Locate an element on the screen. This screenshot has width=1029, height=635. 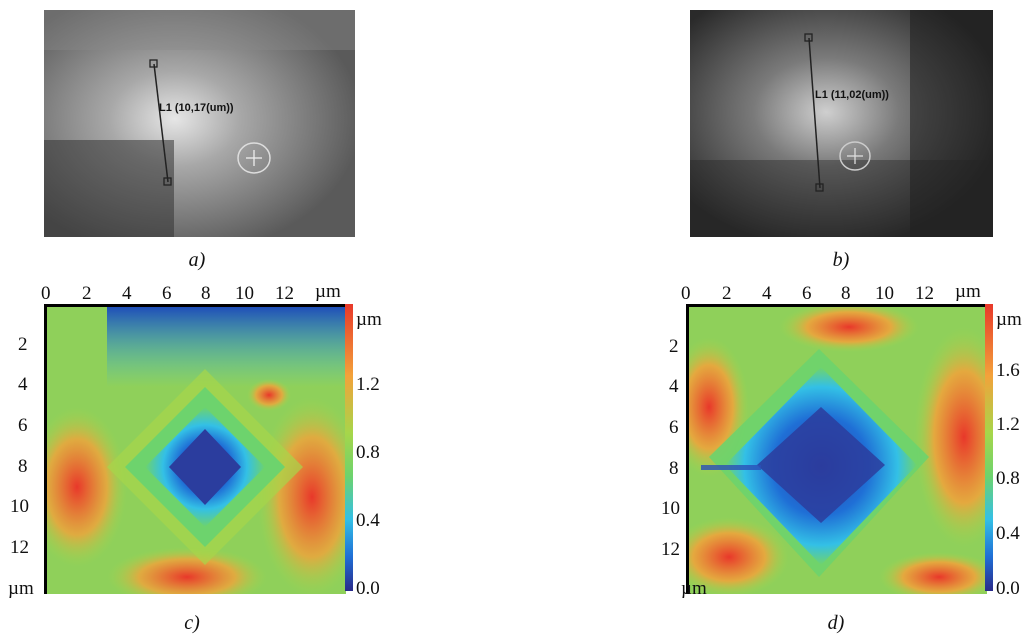
colorbar-c is located at coordinates (349, 447).